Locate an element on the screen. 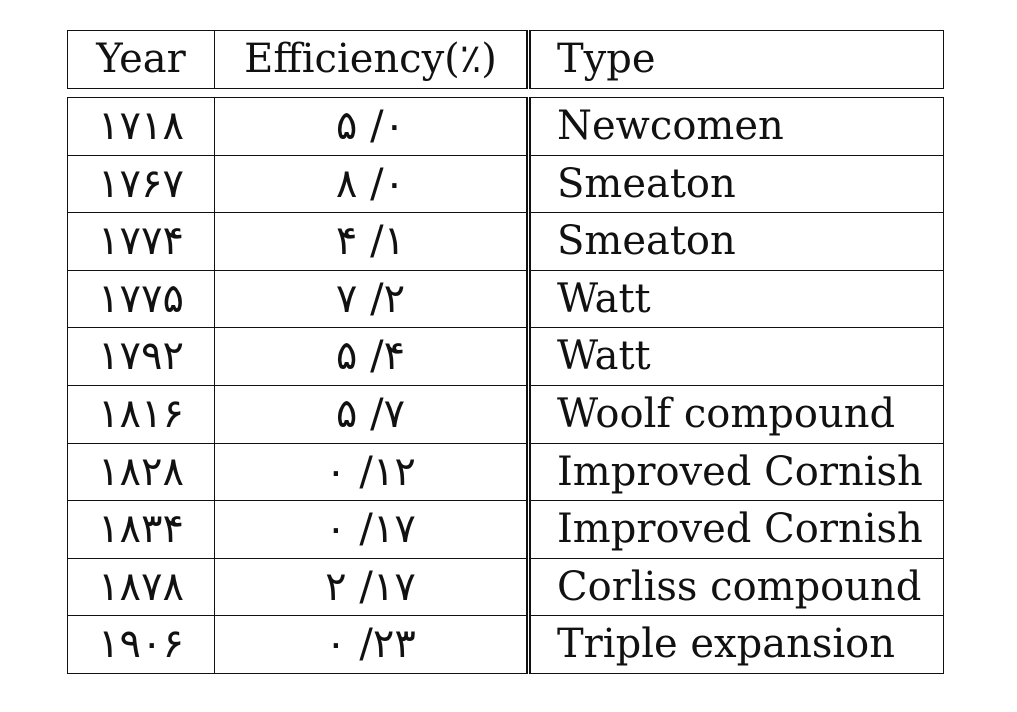 This screenshot has height=712, width=1017. cell-year: ۱۸۲۸ is located at coordinates (141, 472).